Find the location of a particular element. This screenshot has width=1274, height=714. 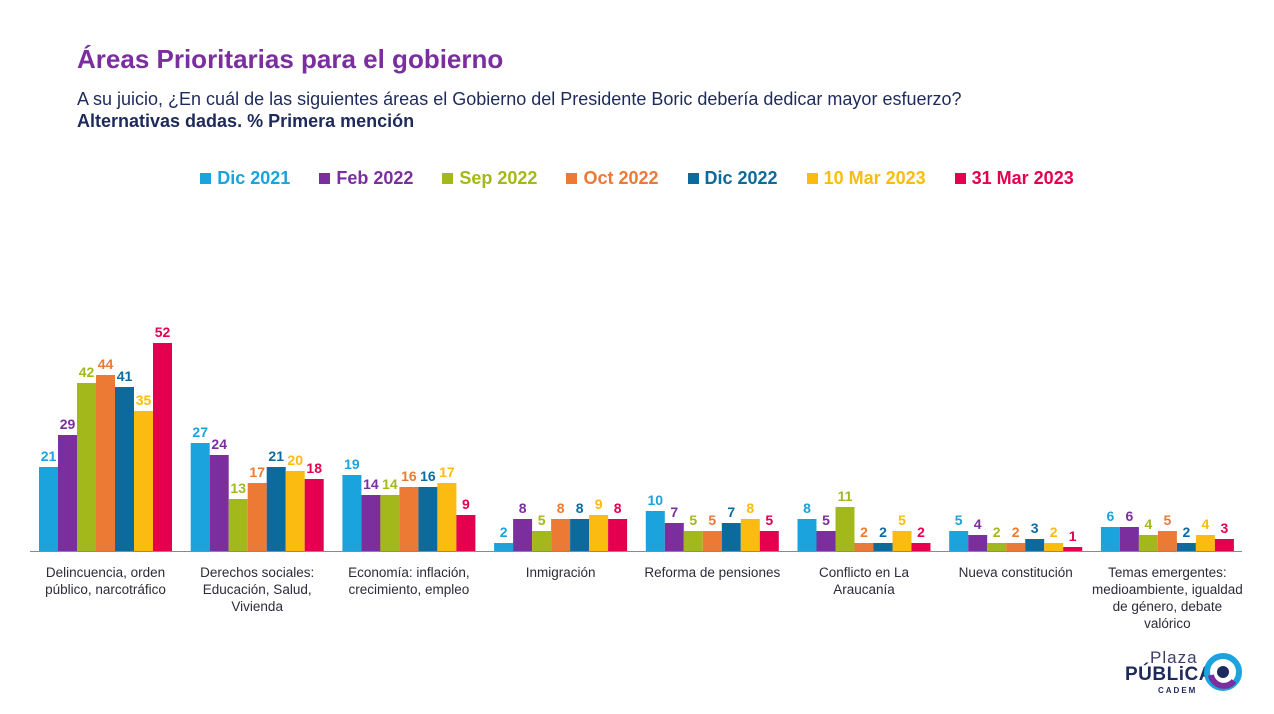

bar-value-label: 24 is located at coordinates (219, 444).